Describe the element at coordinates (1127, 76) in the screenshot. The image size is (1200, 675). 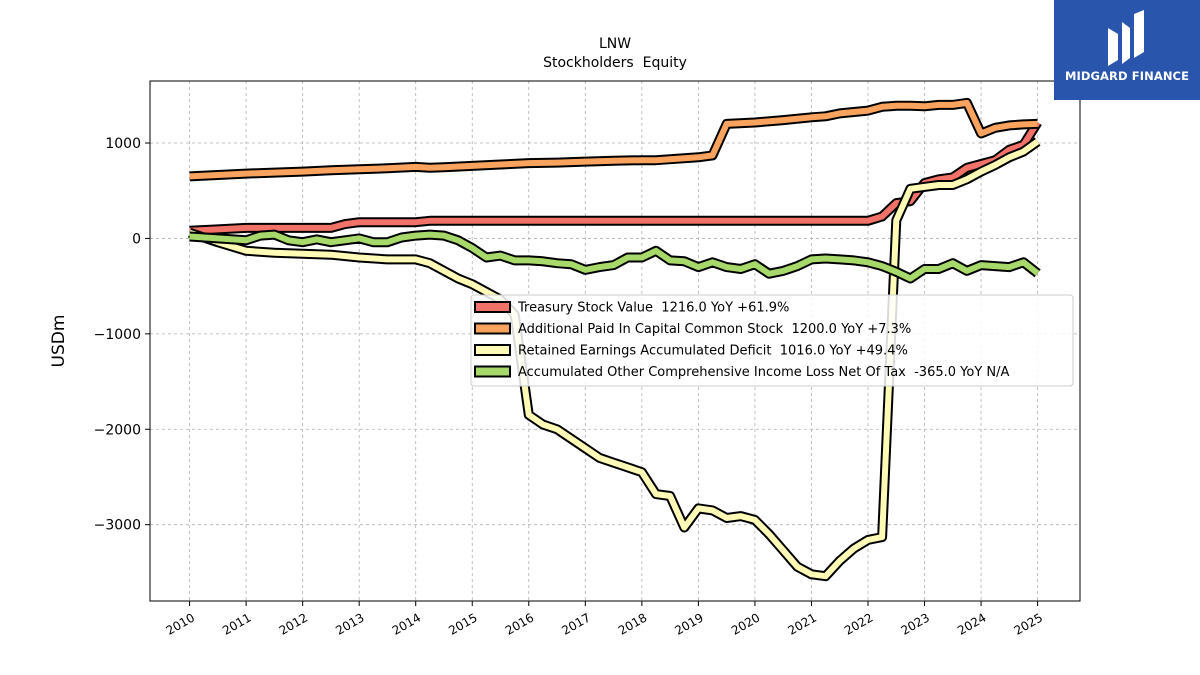
I see `logo-text: MIDGARD FINANCE` at that location.